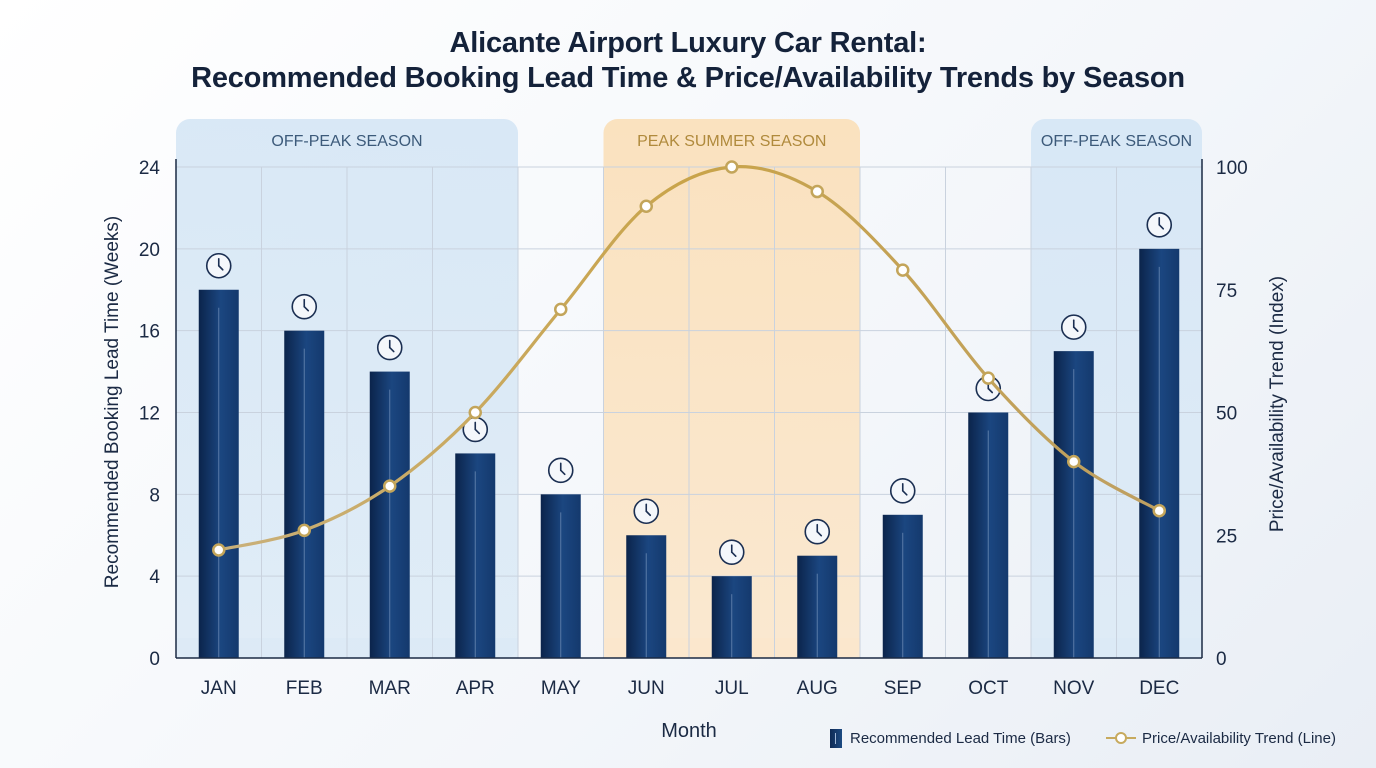 The width and height of the screenshot is (1376, 768). Describe the element at coordinates (817, 191) in the screenshot. I see `trend-point-aug` at that location.